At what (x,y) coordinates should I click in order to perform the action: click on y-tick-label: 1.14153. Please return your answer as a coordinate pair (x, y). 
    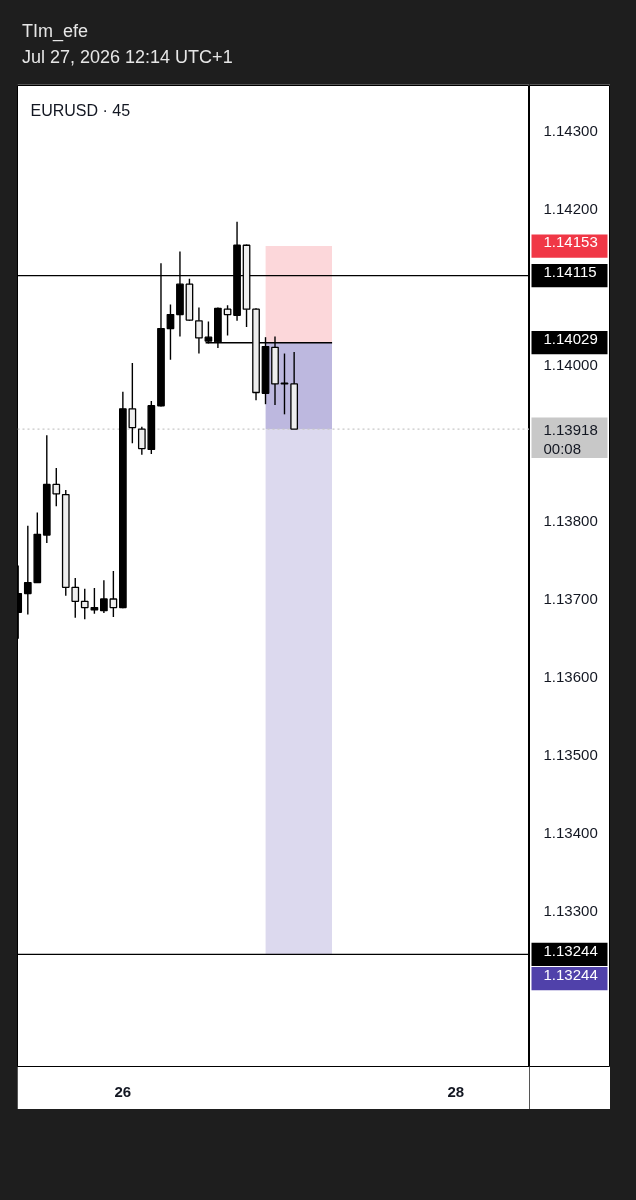
    Looking at the image, I should click on (570, 242).